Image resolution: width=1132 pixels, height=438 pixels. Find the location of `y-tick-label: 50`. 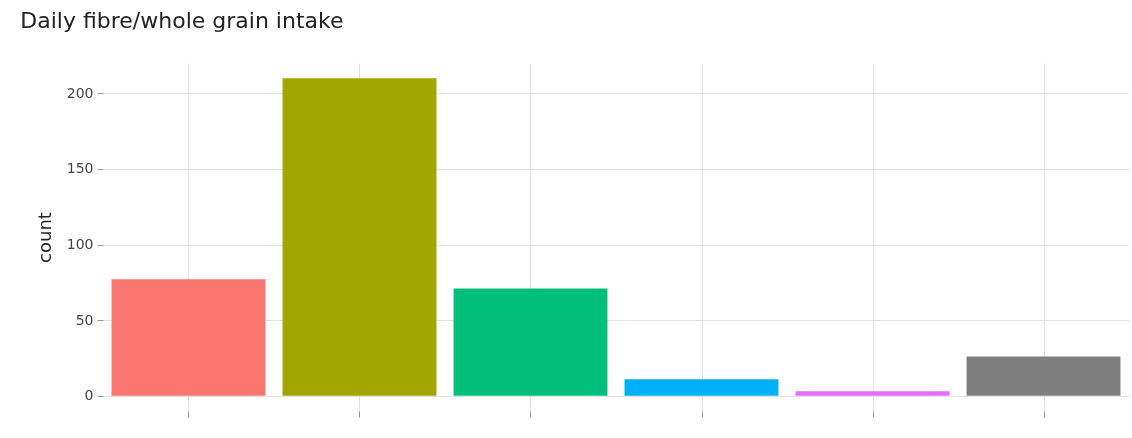

y-tick-label: 50 is located at coordinates (84, 319).